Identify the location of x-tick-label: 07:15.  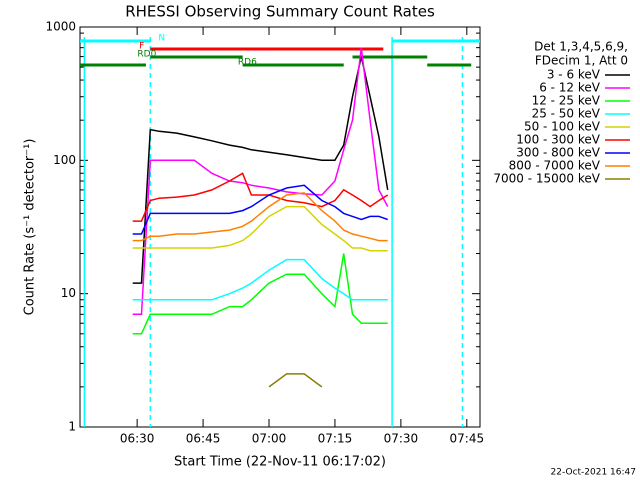
(335, 439).